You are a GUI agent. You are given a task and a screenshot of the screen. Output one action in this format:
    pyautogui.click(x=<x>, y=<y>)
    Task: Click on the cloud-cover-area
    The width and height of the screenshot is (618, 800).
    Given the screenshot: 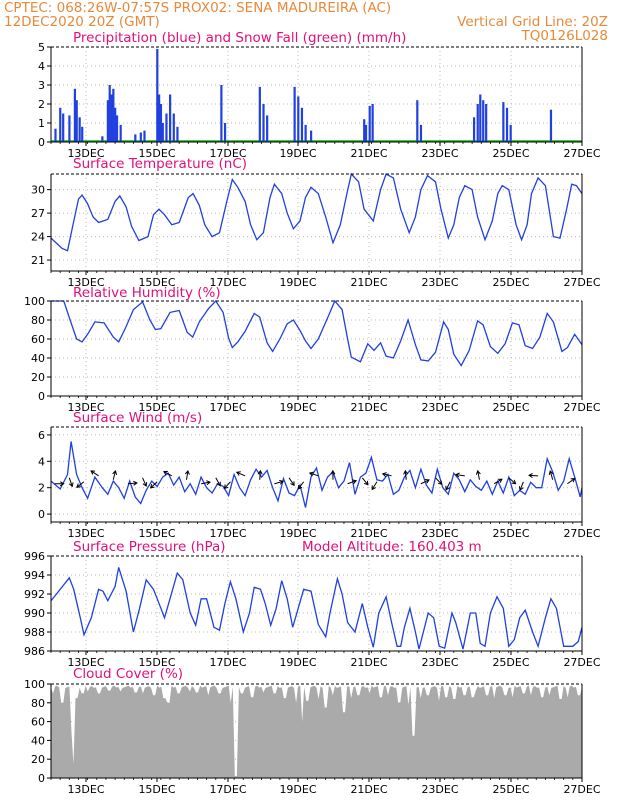 What is the action you would take?
    pyautogui.click(x=316, y=731)
    